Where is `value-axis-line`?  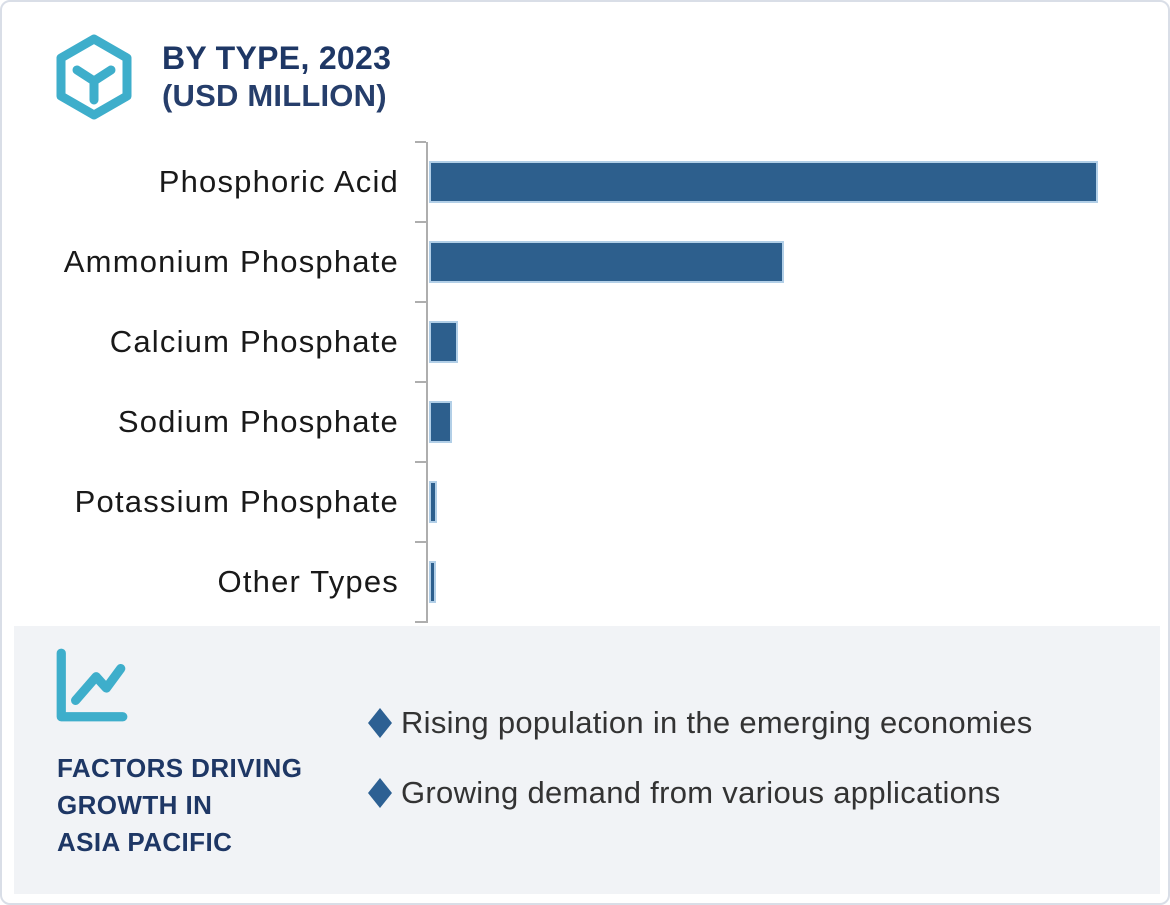 value-axis-line is located at coordinates (427, 382).